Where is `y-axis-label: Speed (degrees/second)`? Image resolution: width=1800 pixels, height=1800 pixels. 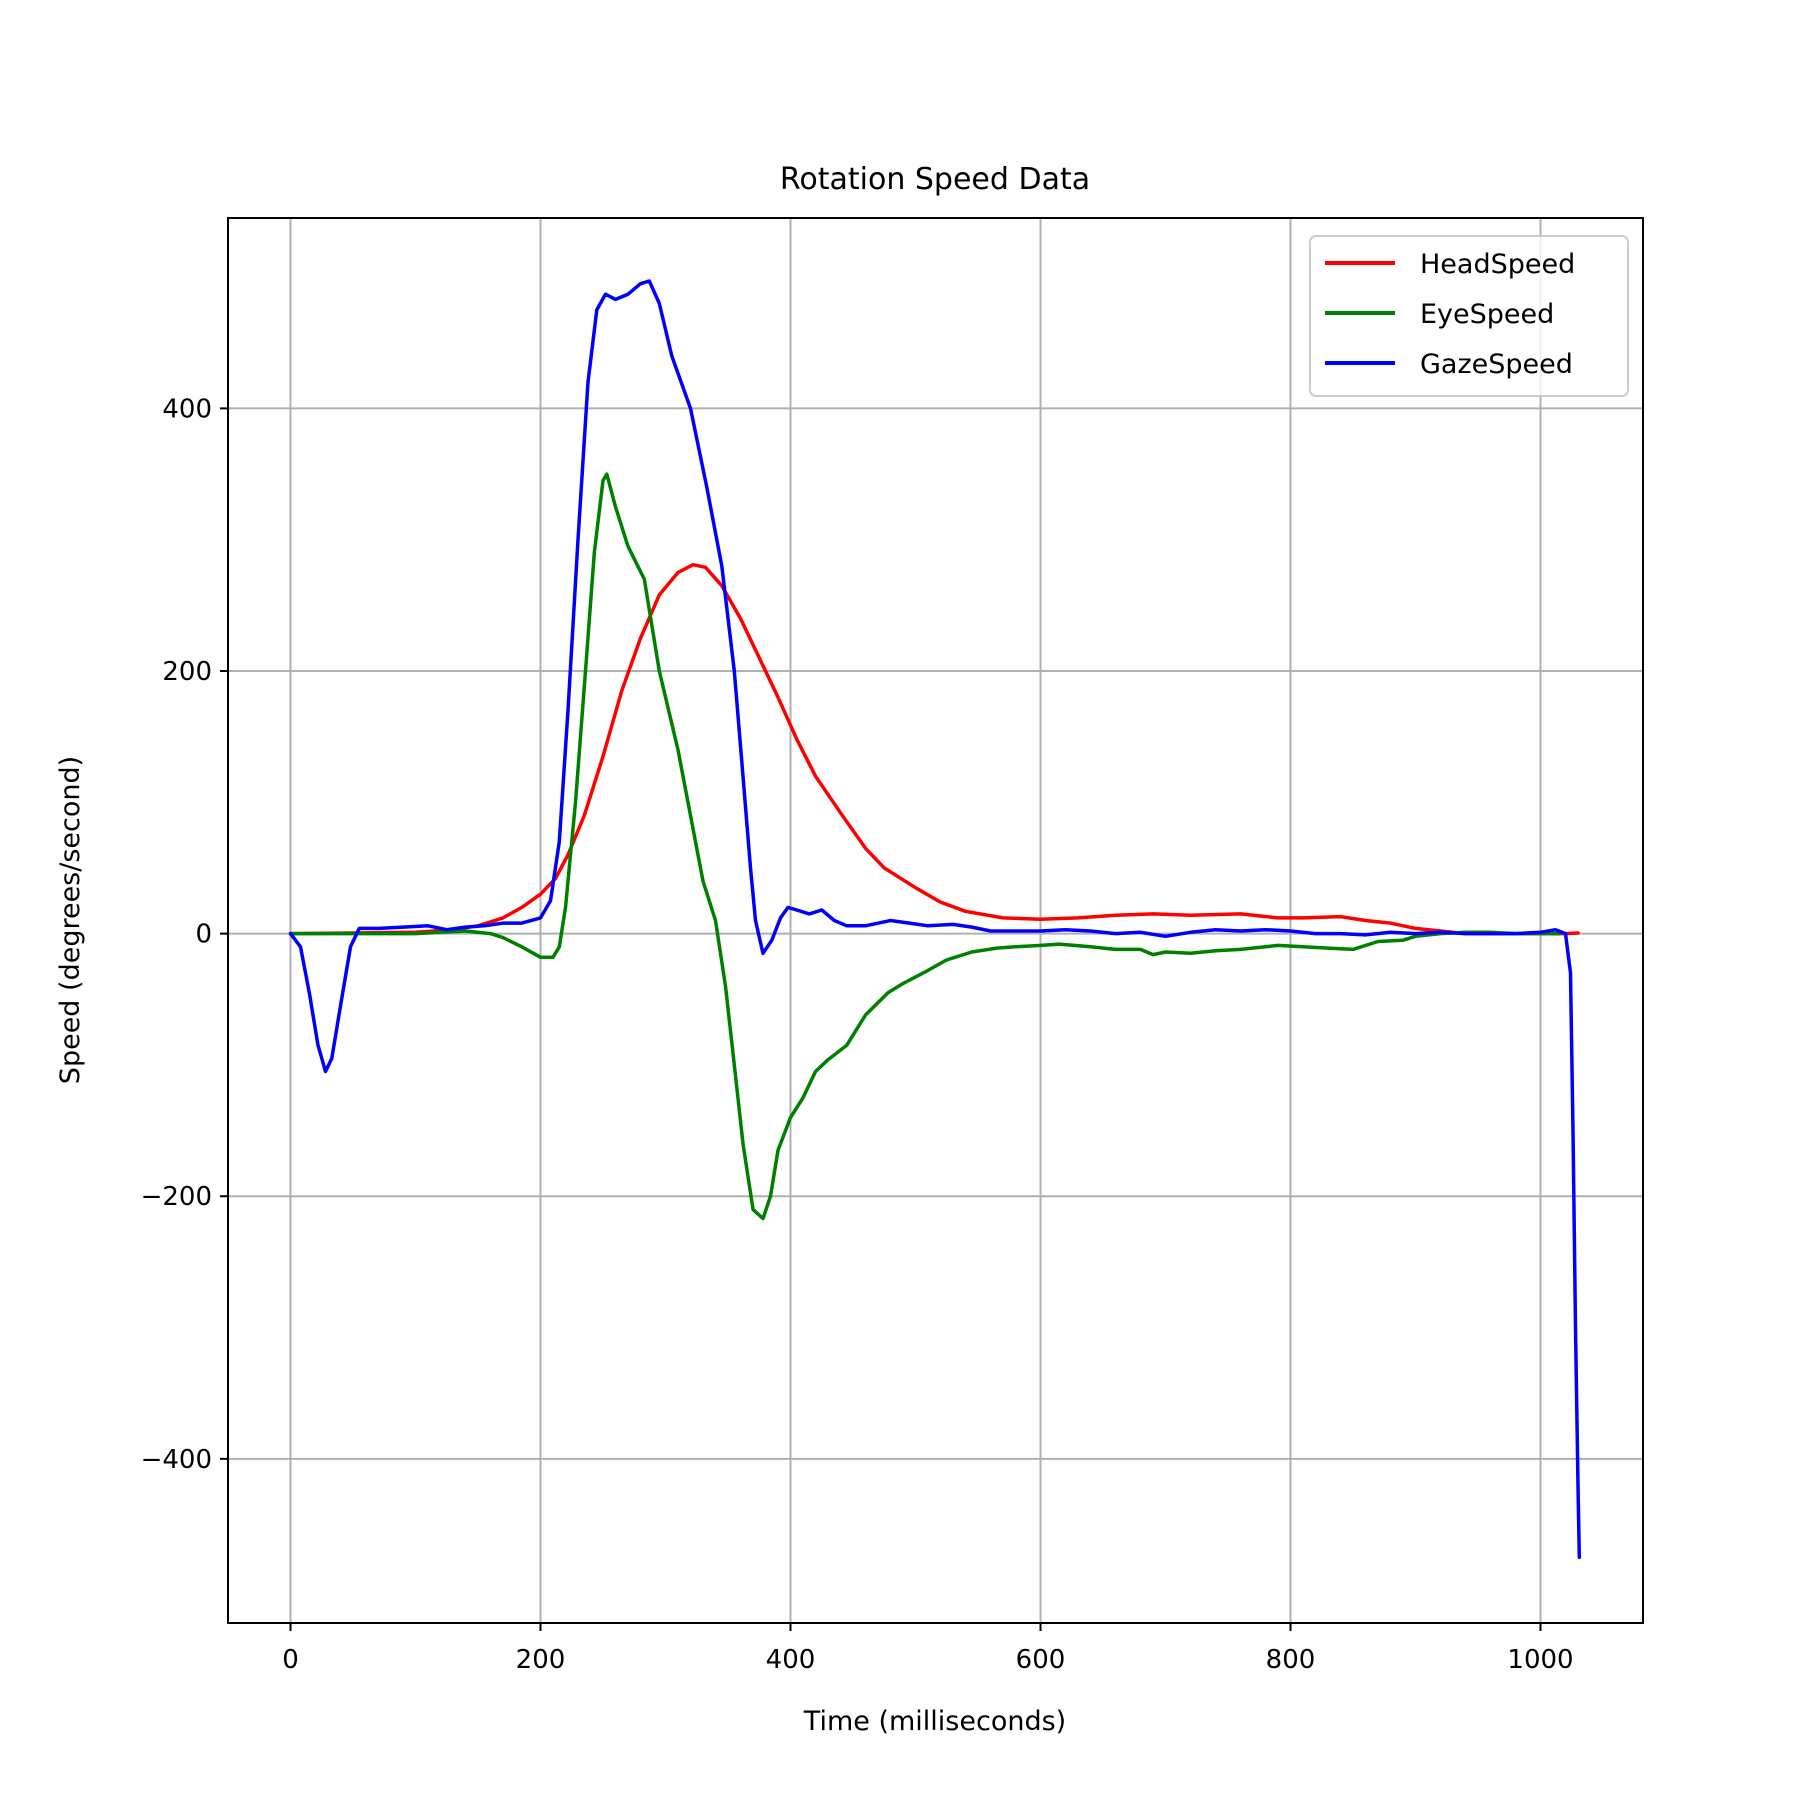
y-axis-label: Speed (degrees/second) is located at coordinates (70, 920).